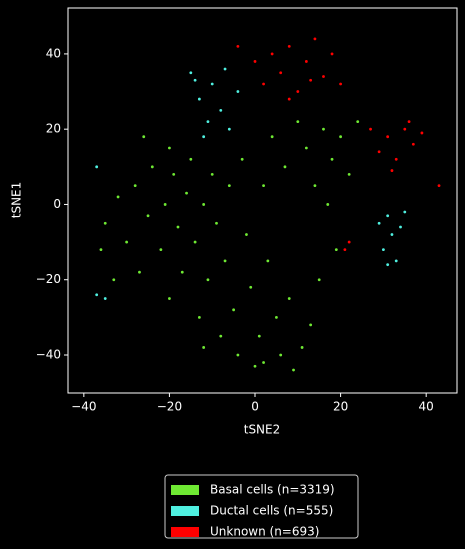 Image resolution: width=465 pixels, height=549 pixels. What do you see at coordinates (262, 430) in the screenshot?
I see `x-axis-label: tSNE2` at bounding box center [262, 430].